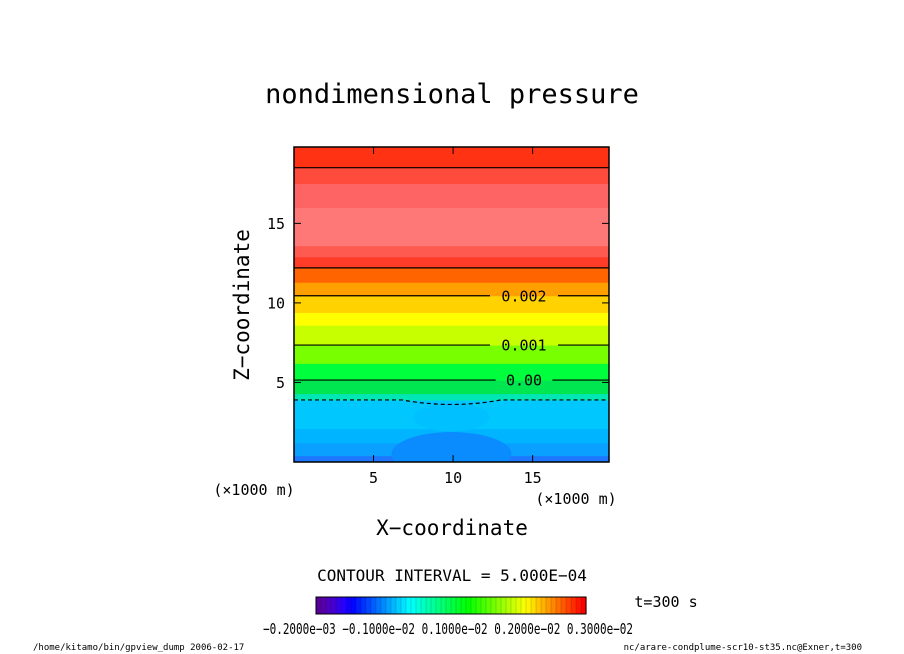 The height and width of the screenshot is (654, 904). I want to click on y-unit-label: (×1000 m), so click(253, 490).